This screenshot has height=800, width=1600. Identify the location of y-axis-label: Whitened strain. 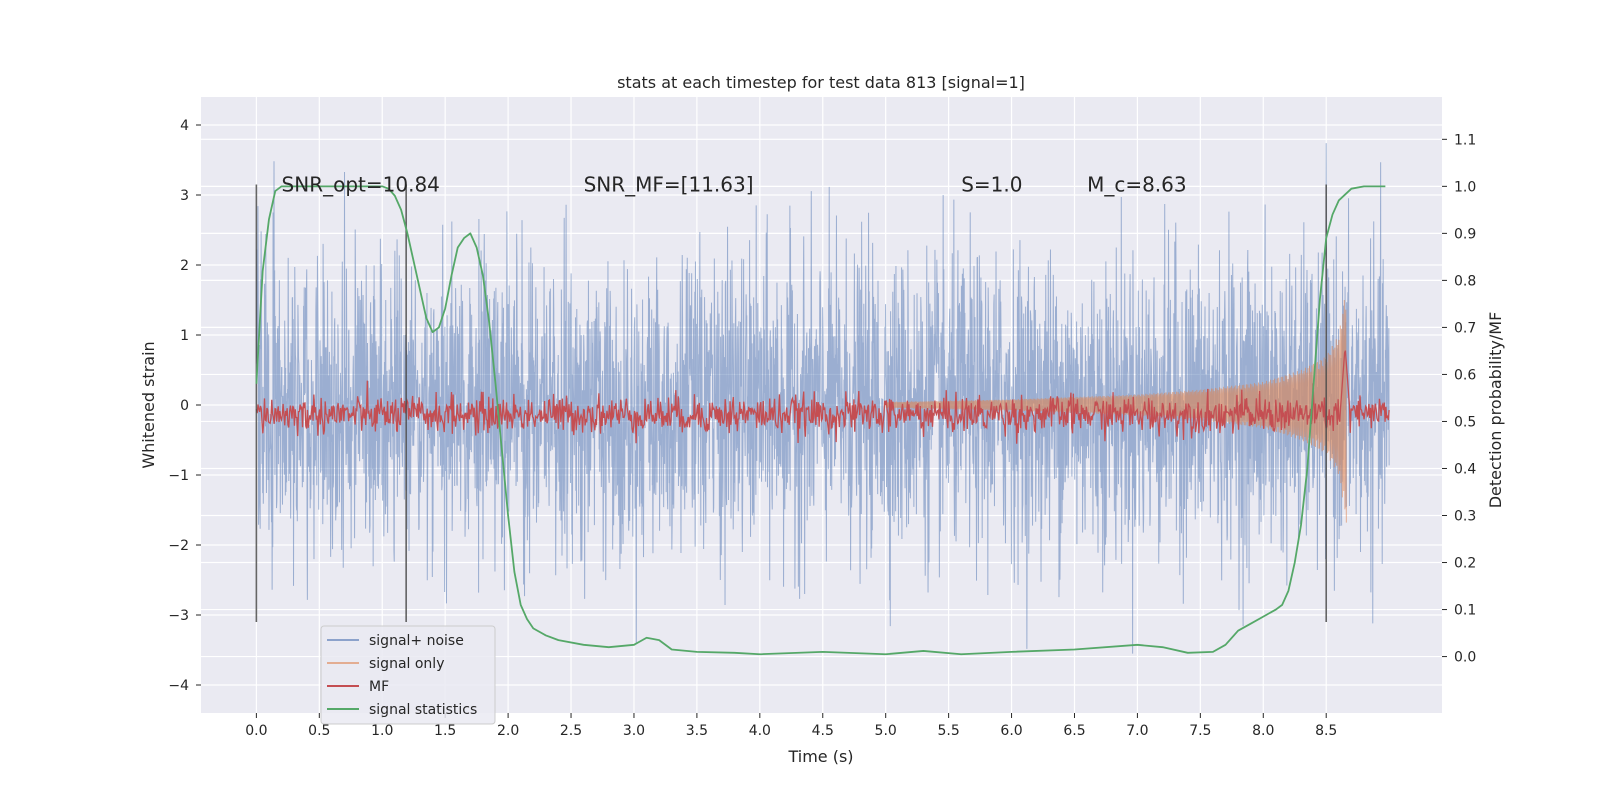
(148, 404).